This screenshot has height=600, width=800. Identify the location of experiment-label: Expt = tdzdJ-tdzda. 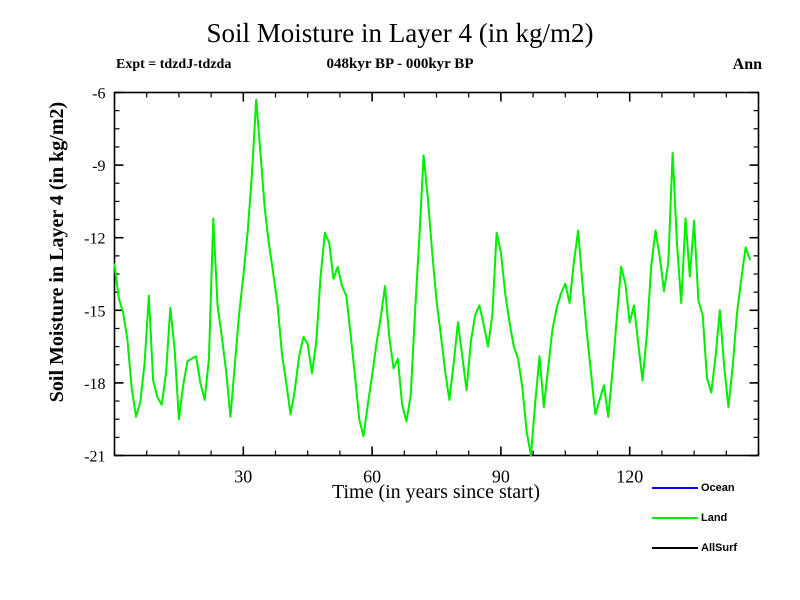
(174, 64).